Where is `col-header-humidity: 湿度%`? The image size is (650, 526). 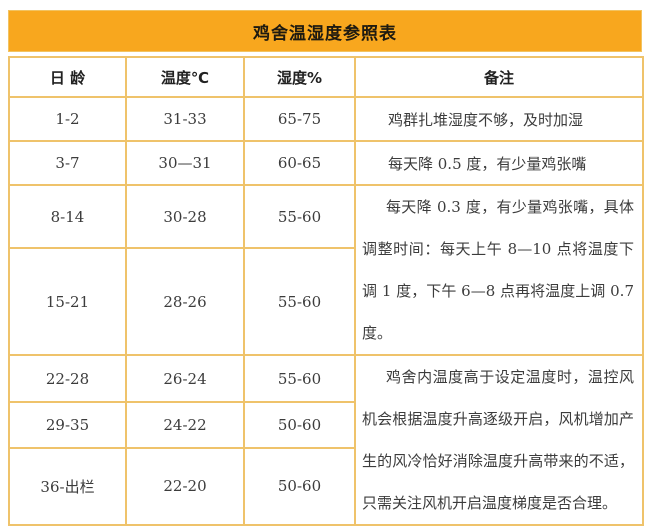
col-header-humidity: 湿度% is located at coordinates (299, 77).